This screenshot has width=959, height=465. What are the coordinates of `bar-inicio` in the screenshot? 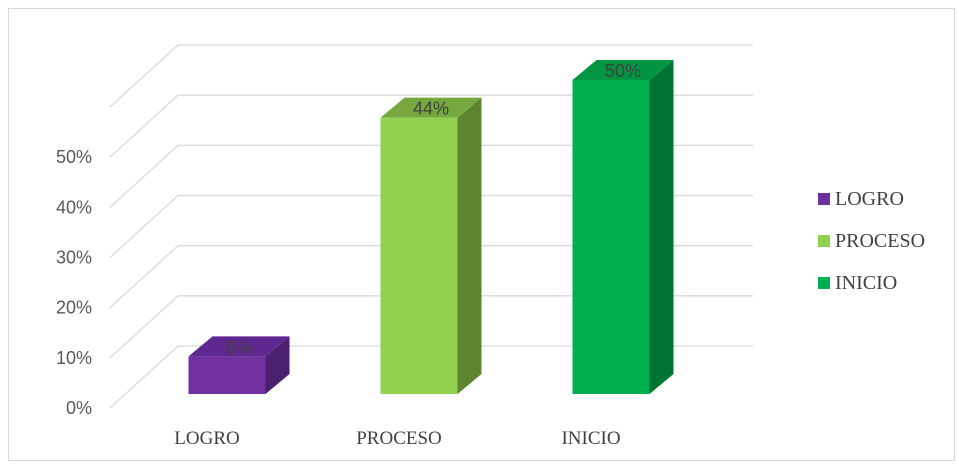 It's located at (623, 227).